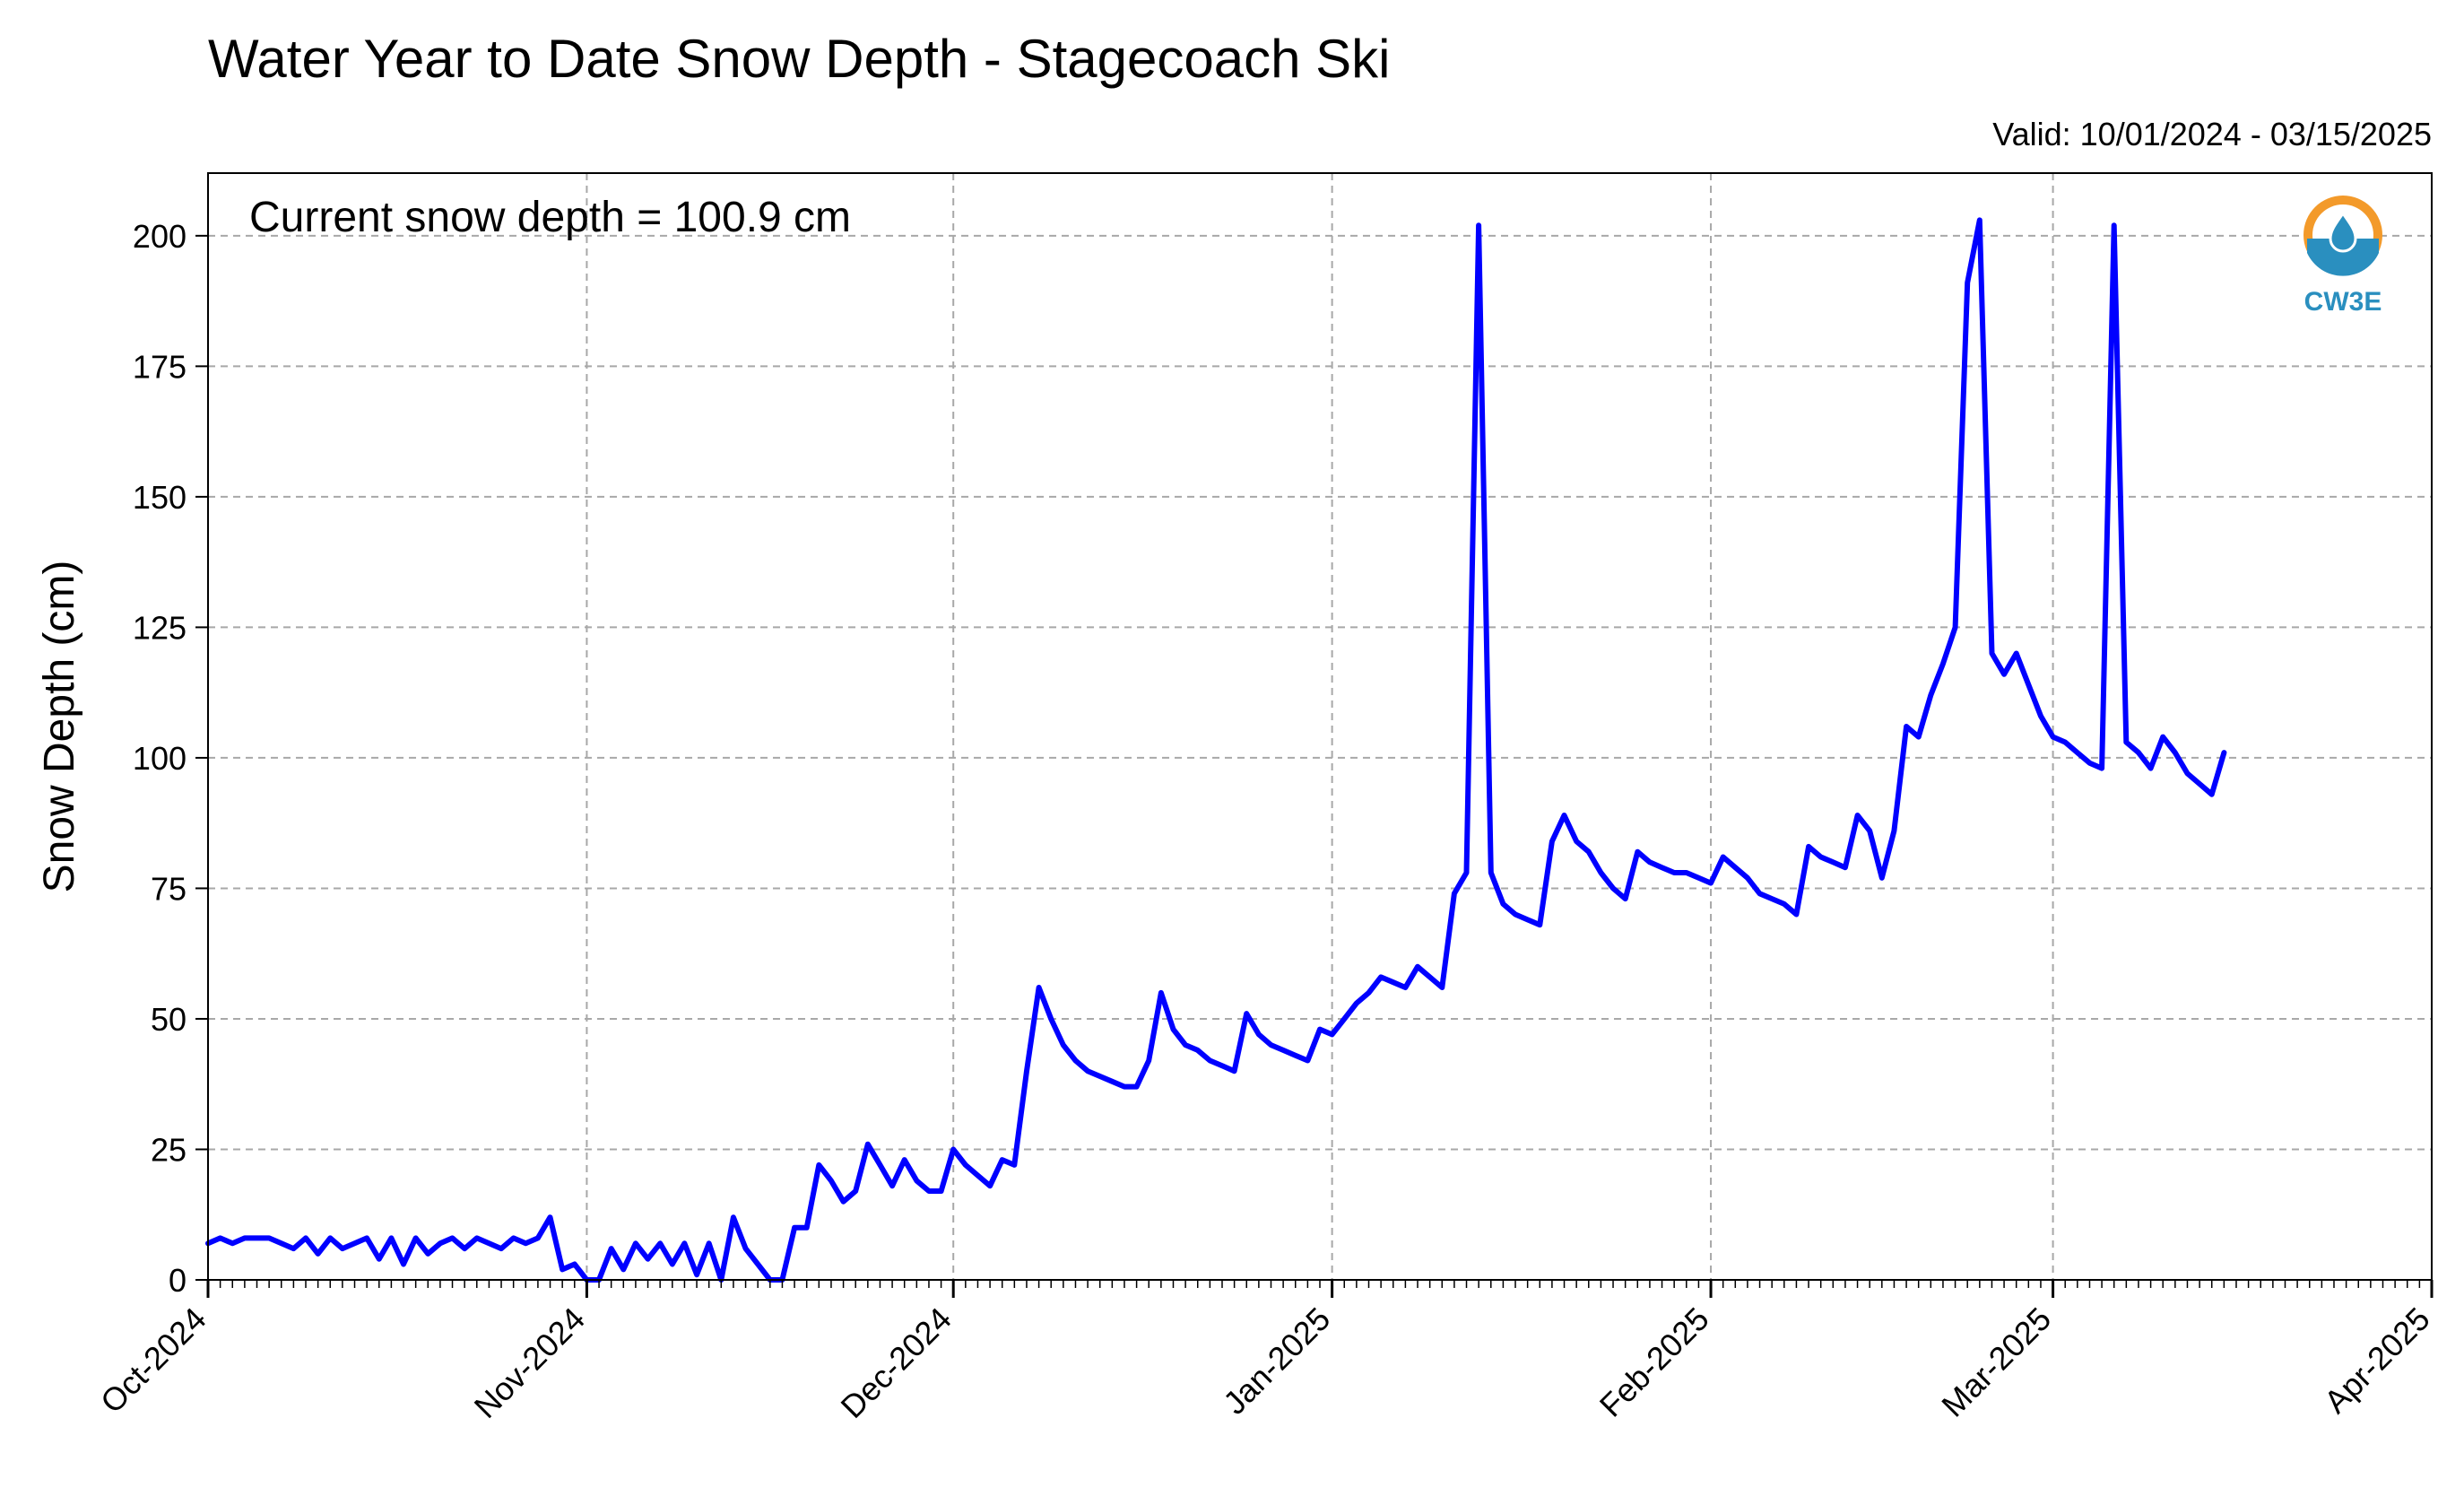 This screenshot has height=1505, width=2464. What do you see at coordinates (1276, 1361) in the screenshot?
I see `x-tick-label: Jan-2025` at bounding box center [1276, 1361].